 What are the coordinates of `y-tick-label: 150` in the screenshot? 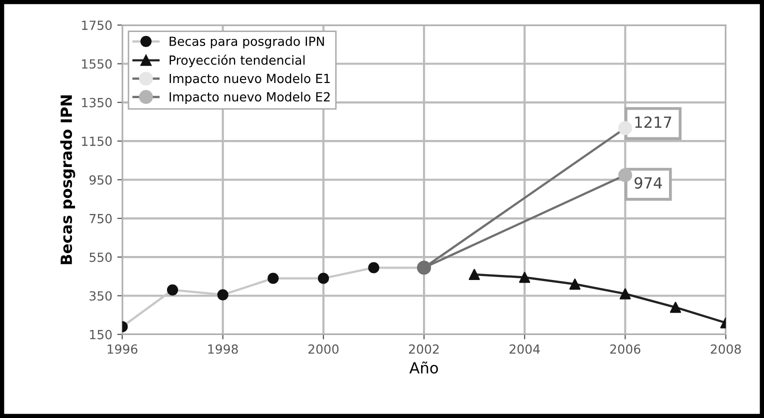 It's located at (101, 335).